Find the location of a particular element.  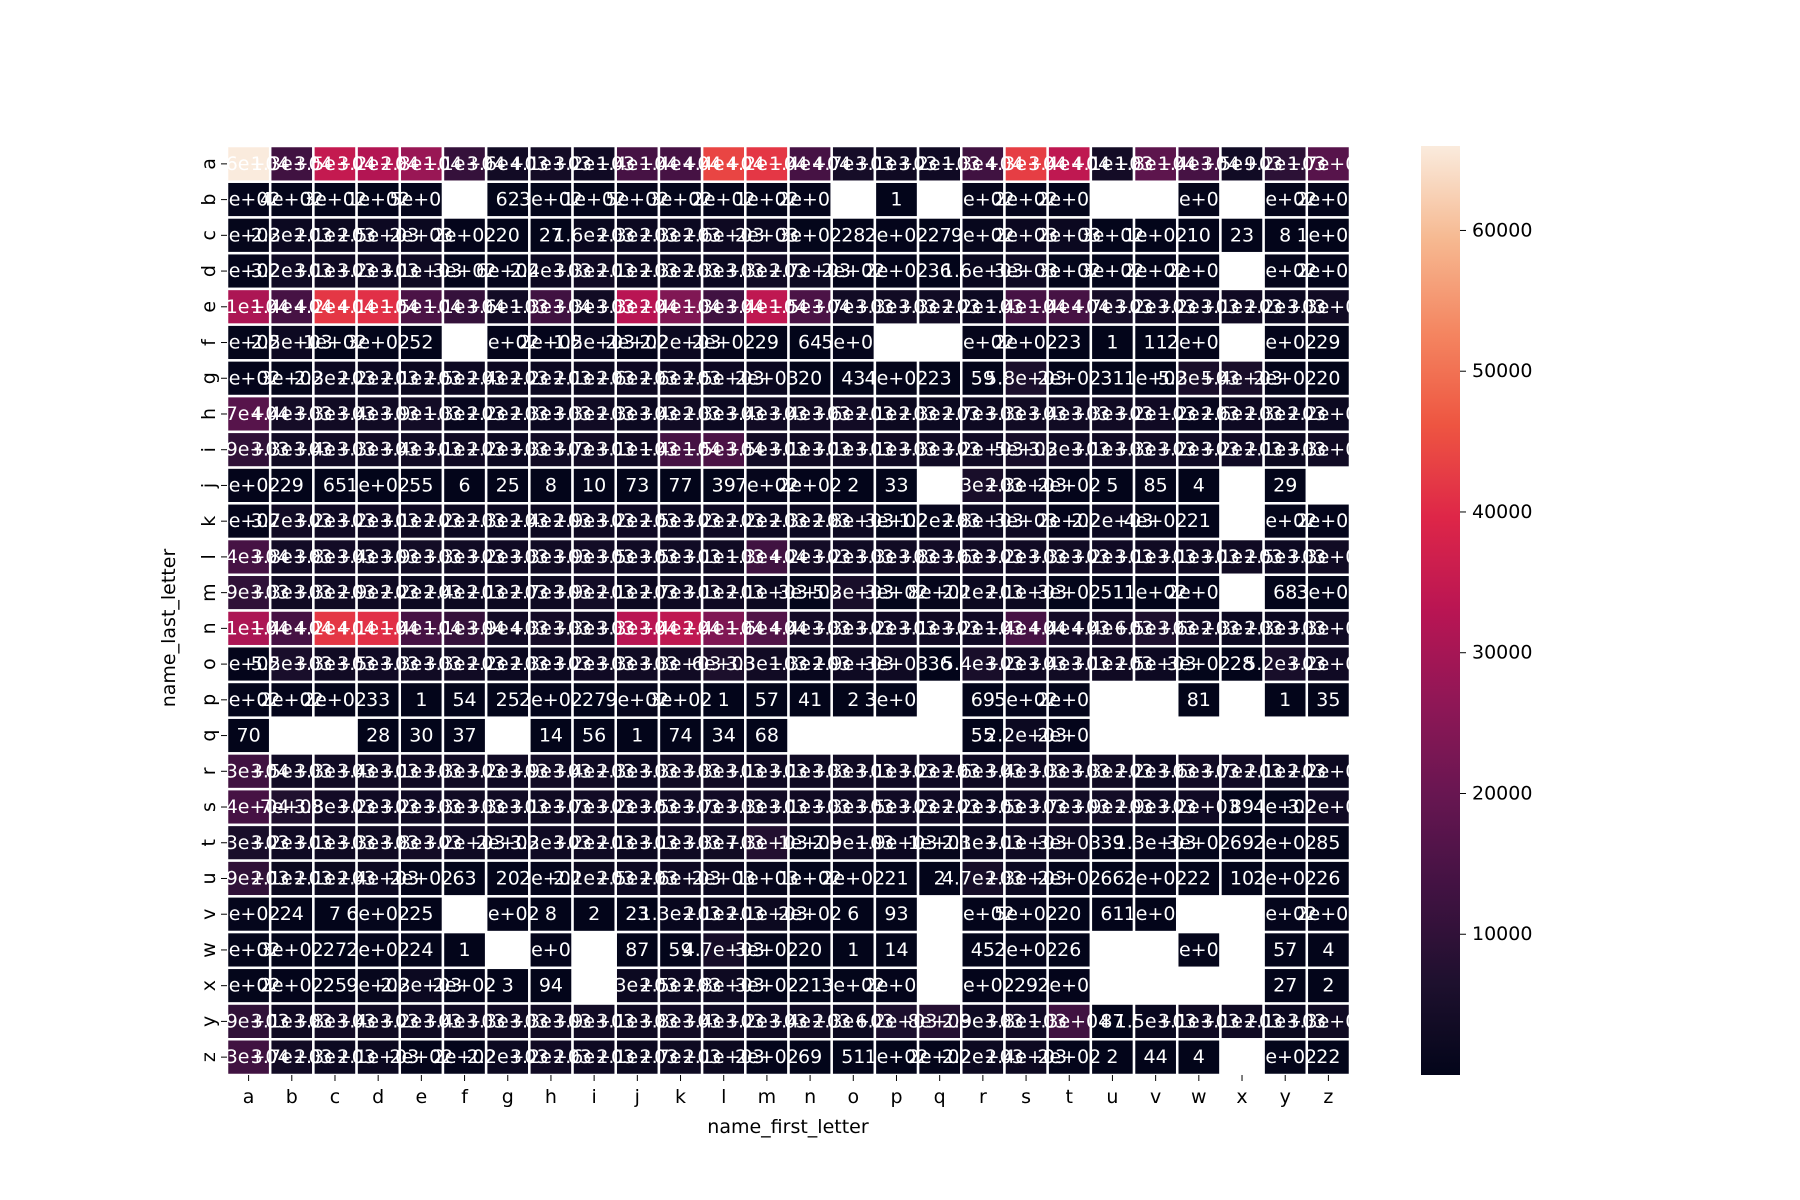

cell-annotation-o-w: 3e+02 is located at coordinates (1199, 664).